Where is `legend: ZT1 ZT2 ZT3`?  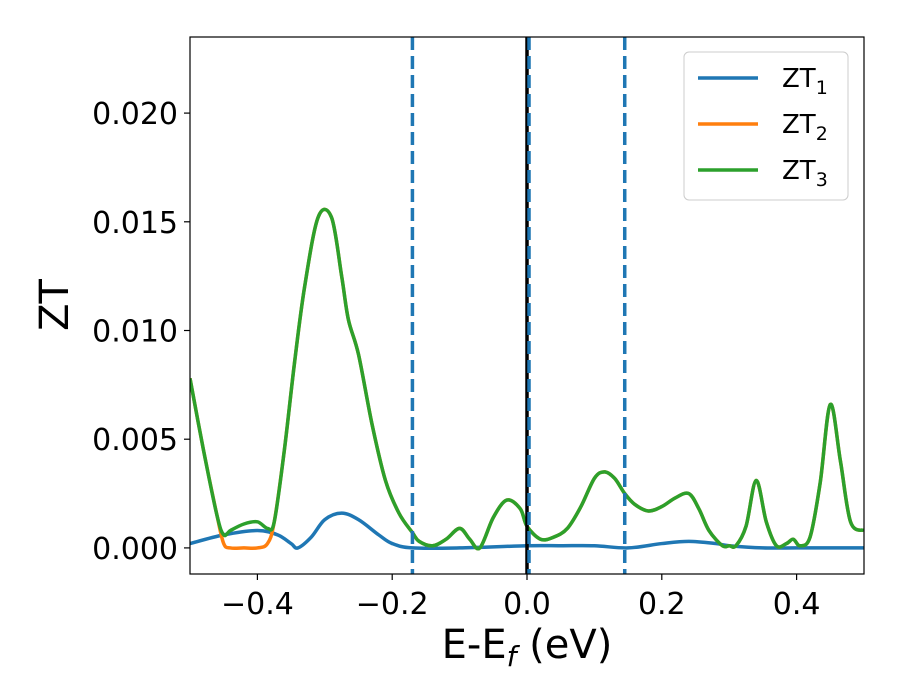
legend: ZT1 ZT2 ZT3 is located at coordinates (766, 126).